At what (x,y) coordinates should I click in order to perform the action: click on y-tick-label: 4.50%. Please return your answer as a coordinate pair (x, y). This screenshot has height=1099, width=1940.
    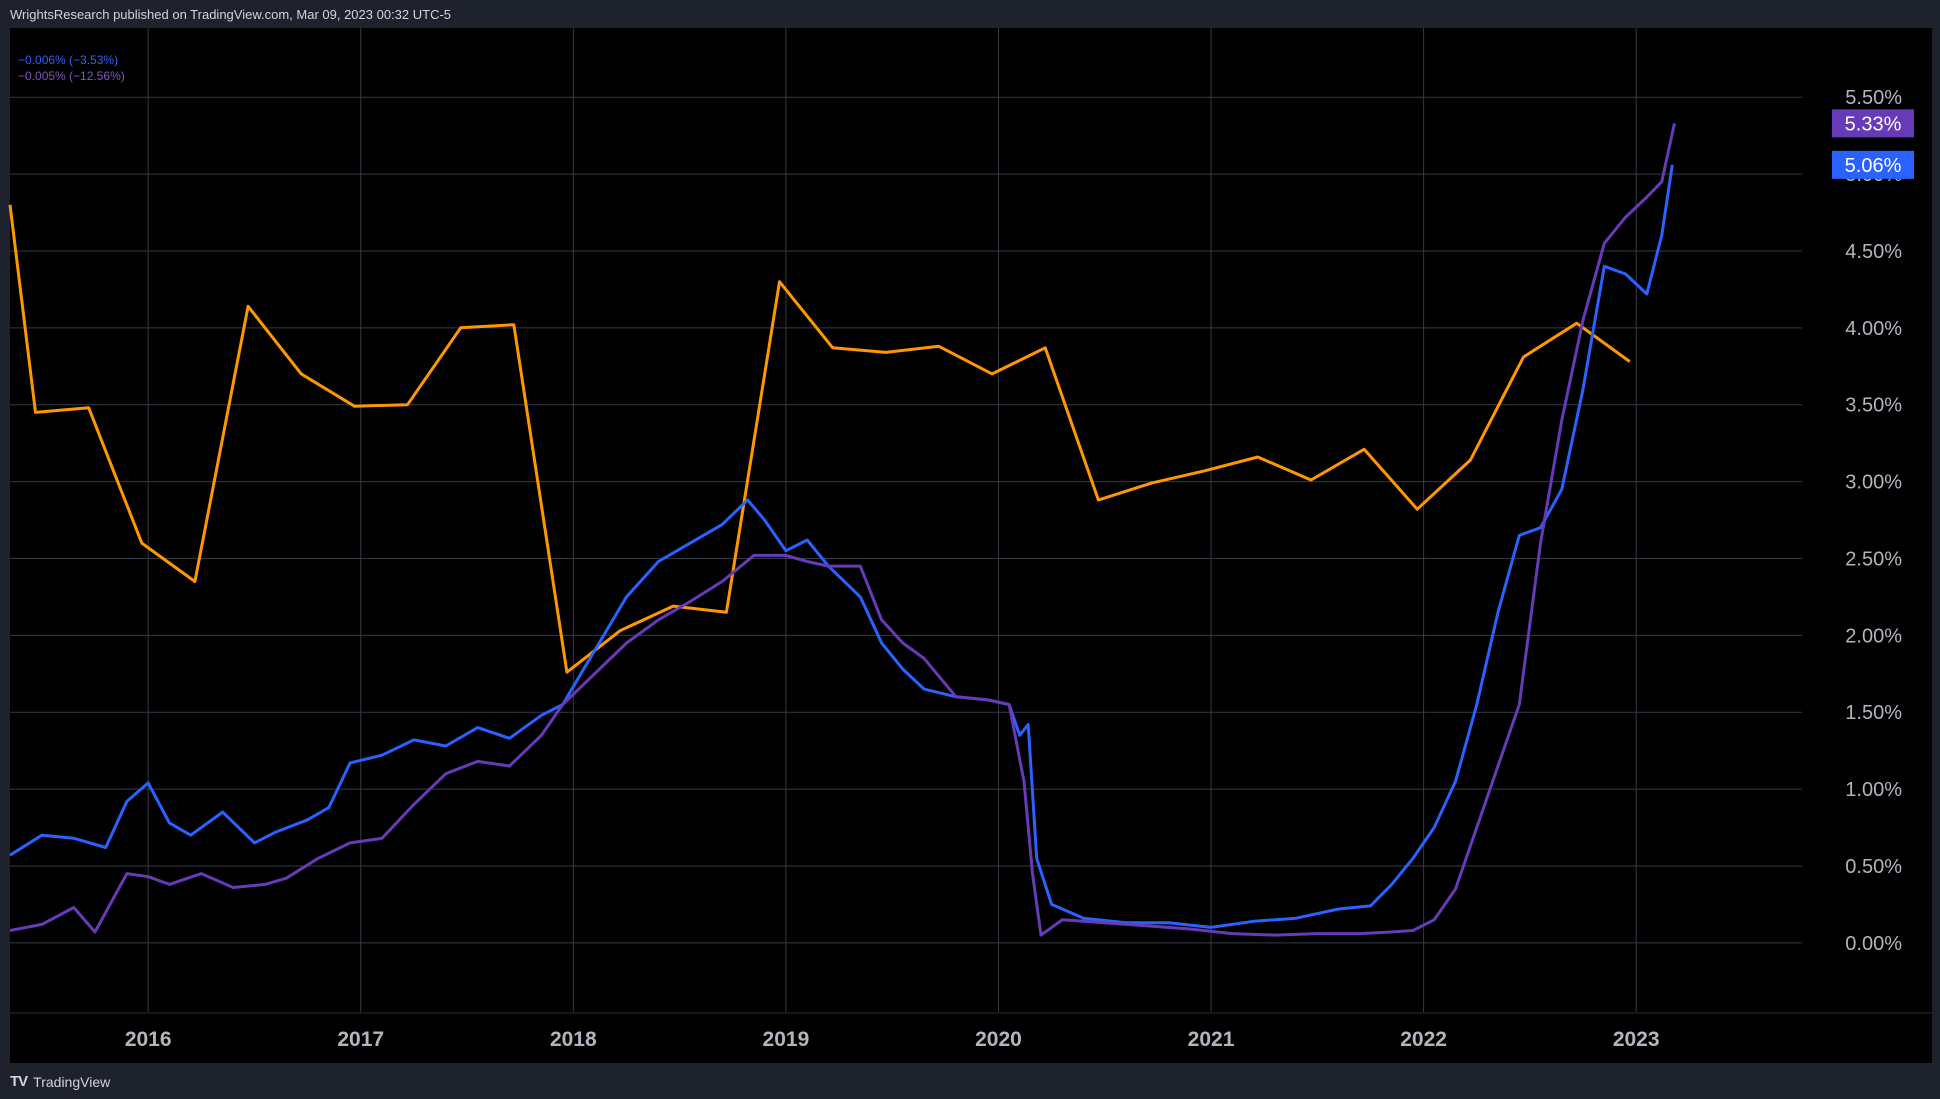
    Looking at the image, I should click on (1873, 252).